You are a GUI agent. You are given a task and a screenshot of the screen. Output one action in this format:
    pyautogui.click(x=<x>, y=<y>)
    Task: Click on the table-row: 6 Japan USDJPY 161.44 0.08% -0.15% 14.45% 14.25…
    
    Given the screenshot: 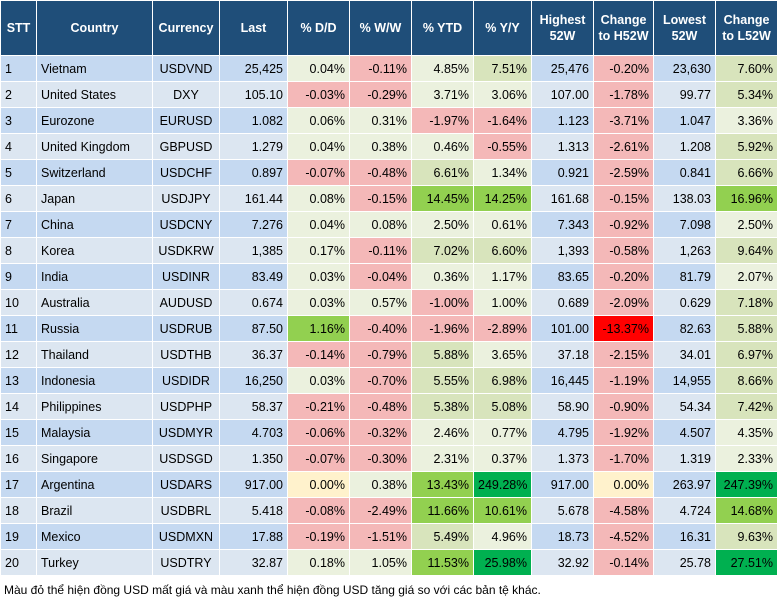 What is the action you would take?
    pyautogui.click(x=388, y=198)
    